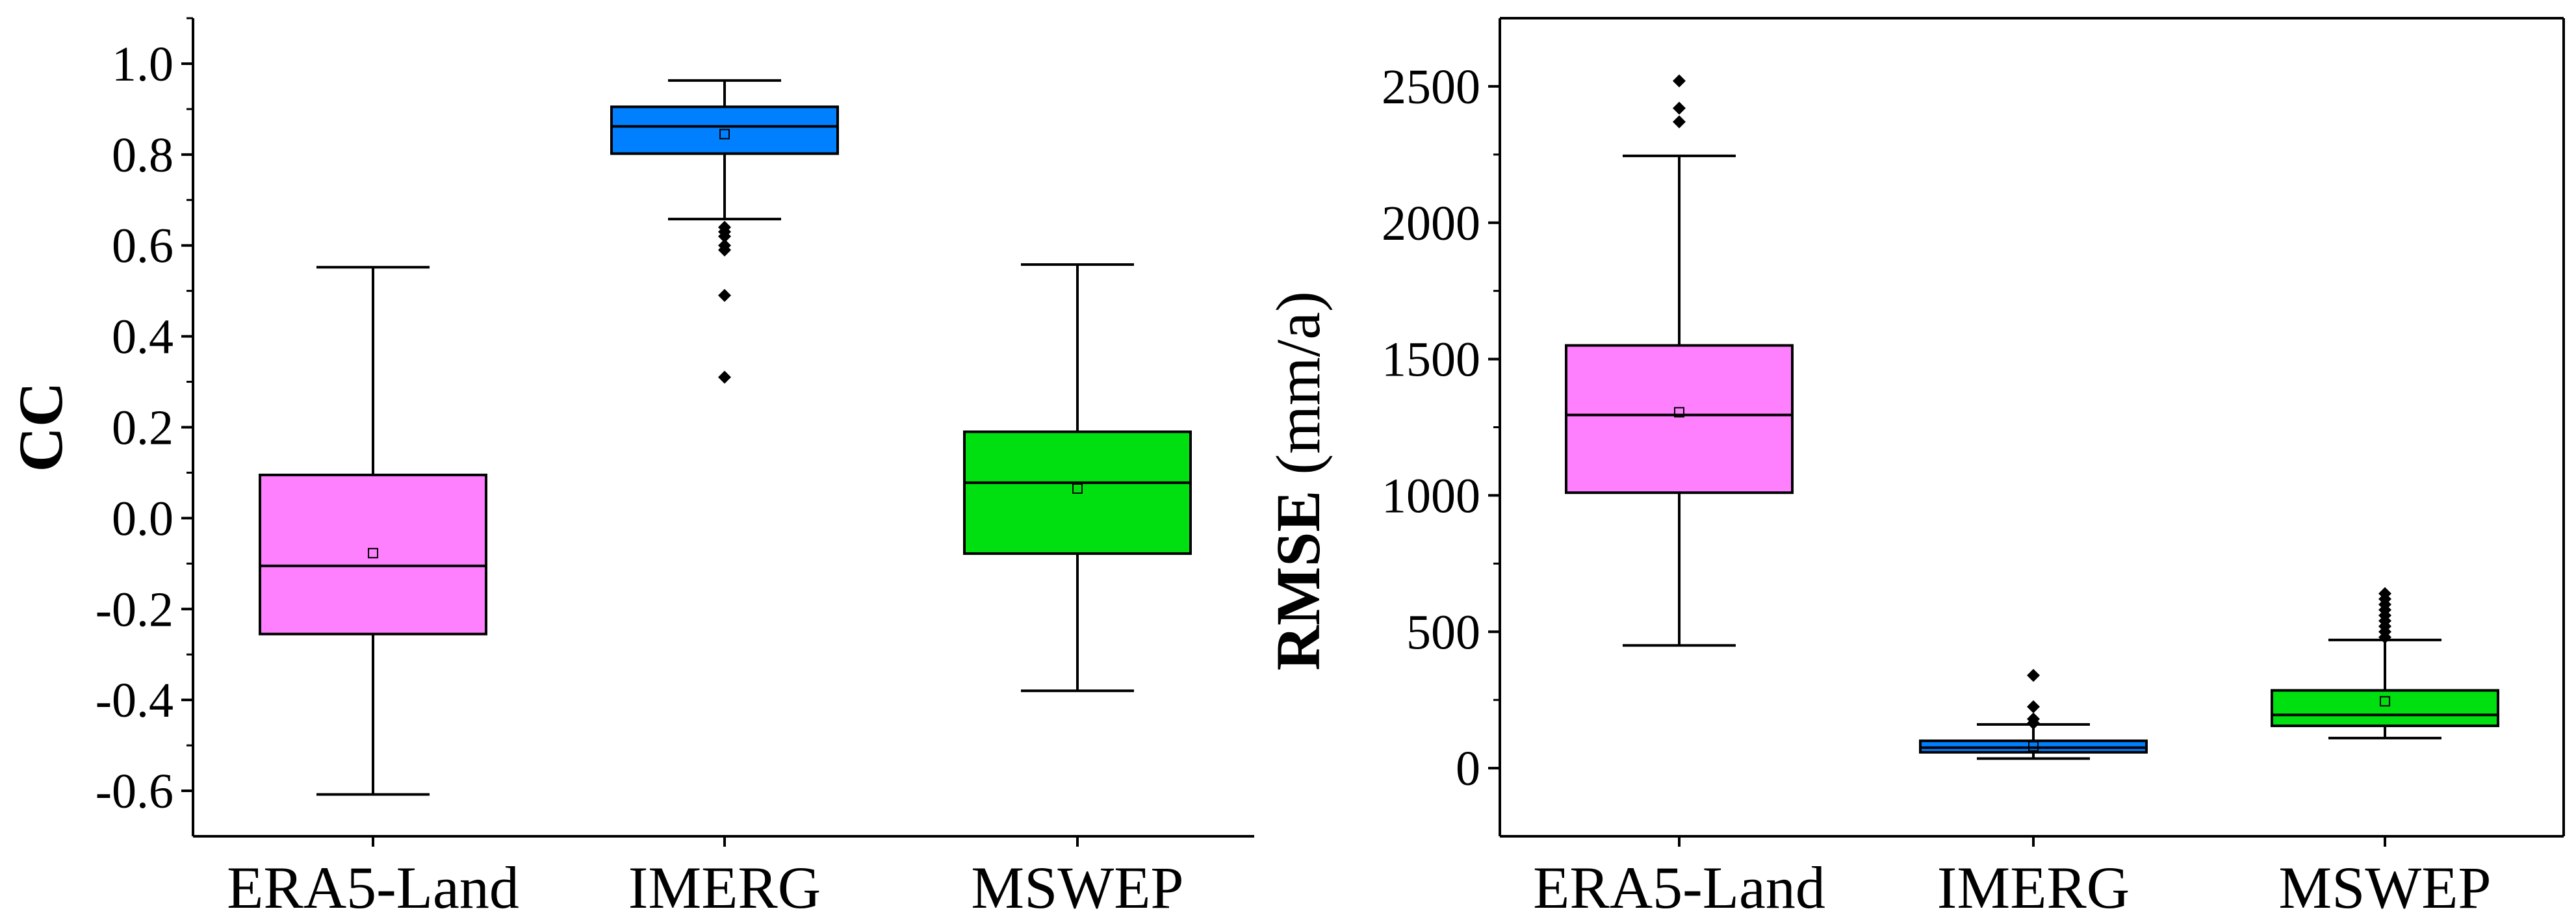 The height and width of the screenshot is (924, 2576). I want to click on y-tick-label: 500, so click(1443, 632).